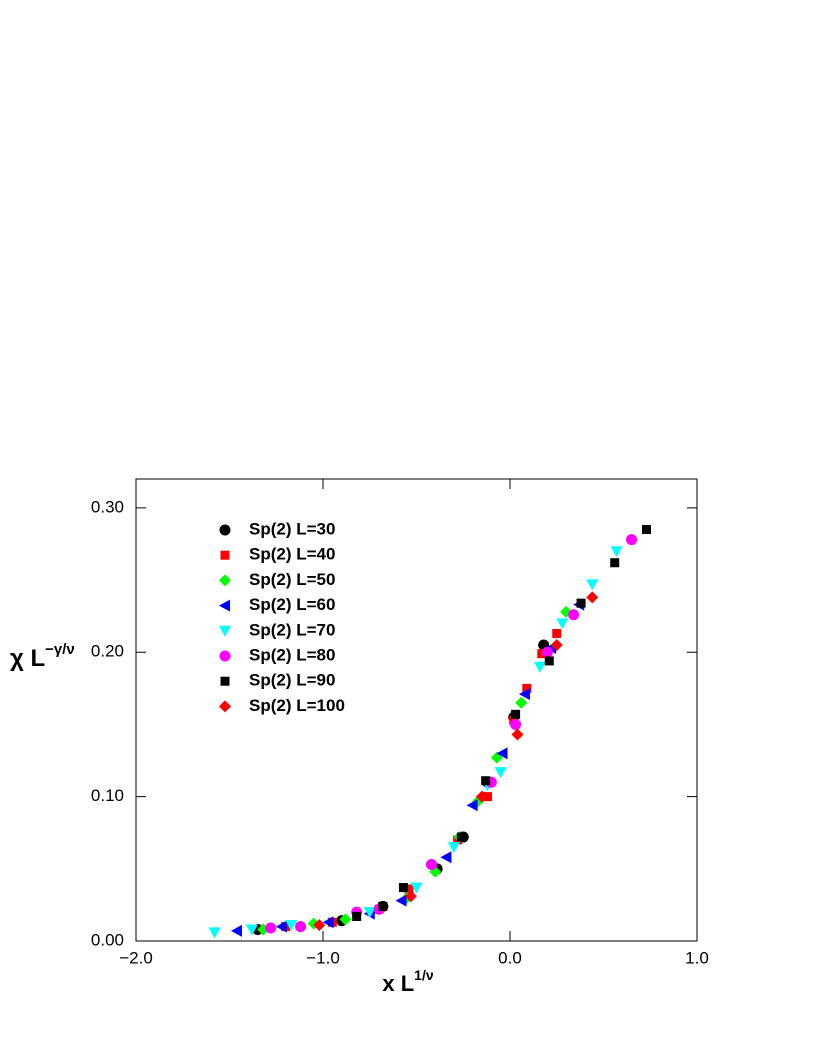 The height and width of the screenshot is (1058, 817). Describe the element at coordinates (292, 604) in the screenshot. I see `legend-label: Sp(2) L=60` at that location.